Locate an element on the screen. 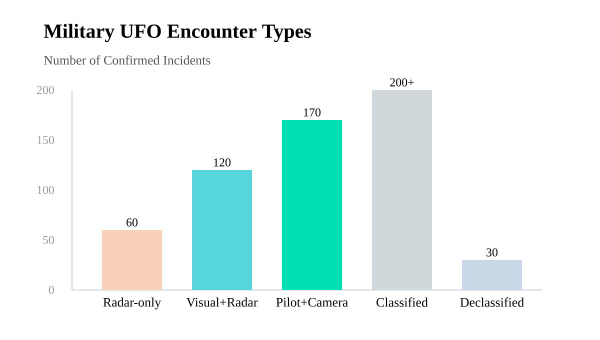 The image size is (600, 340). data-label: 120 is located at coordinates (222, 162).